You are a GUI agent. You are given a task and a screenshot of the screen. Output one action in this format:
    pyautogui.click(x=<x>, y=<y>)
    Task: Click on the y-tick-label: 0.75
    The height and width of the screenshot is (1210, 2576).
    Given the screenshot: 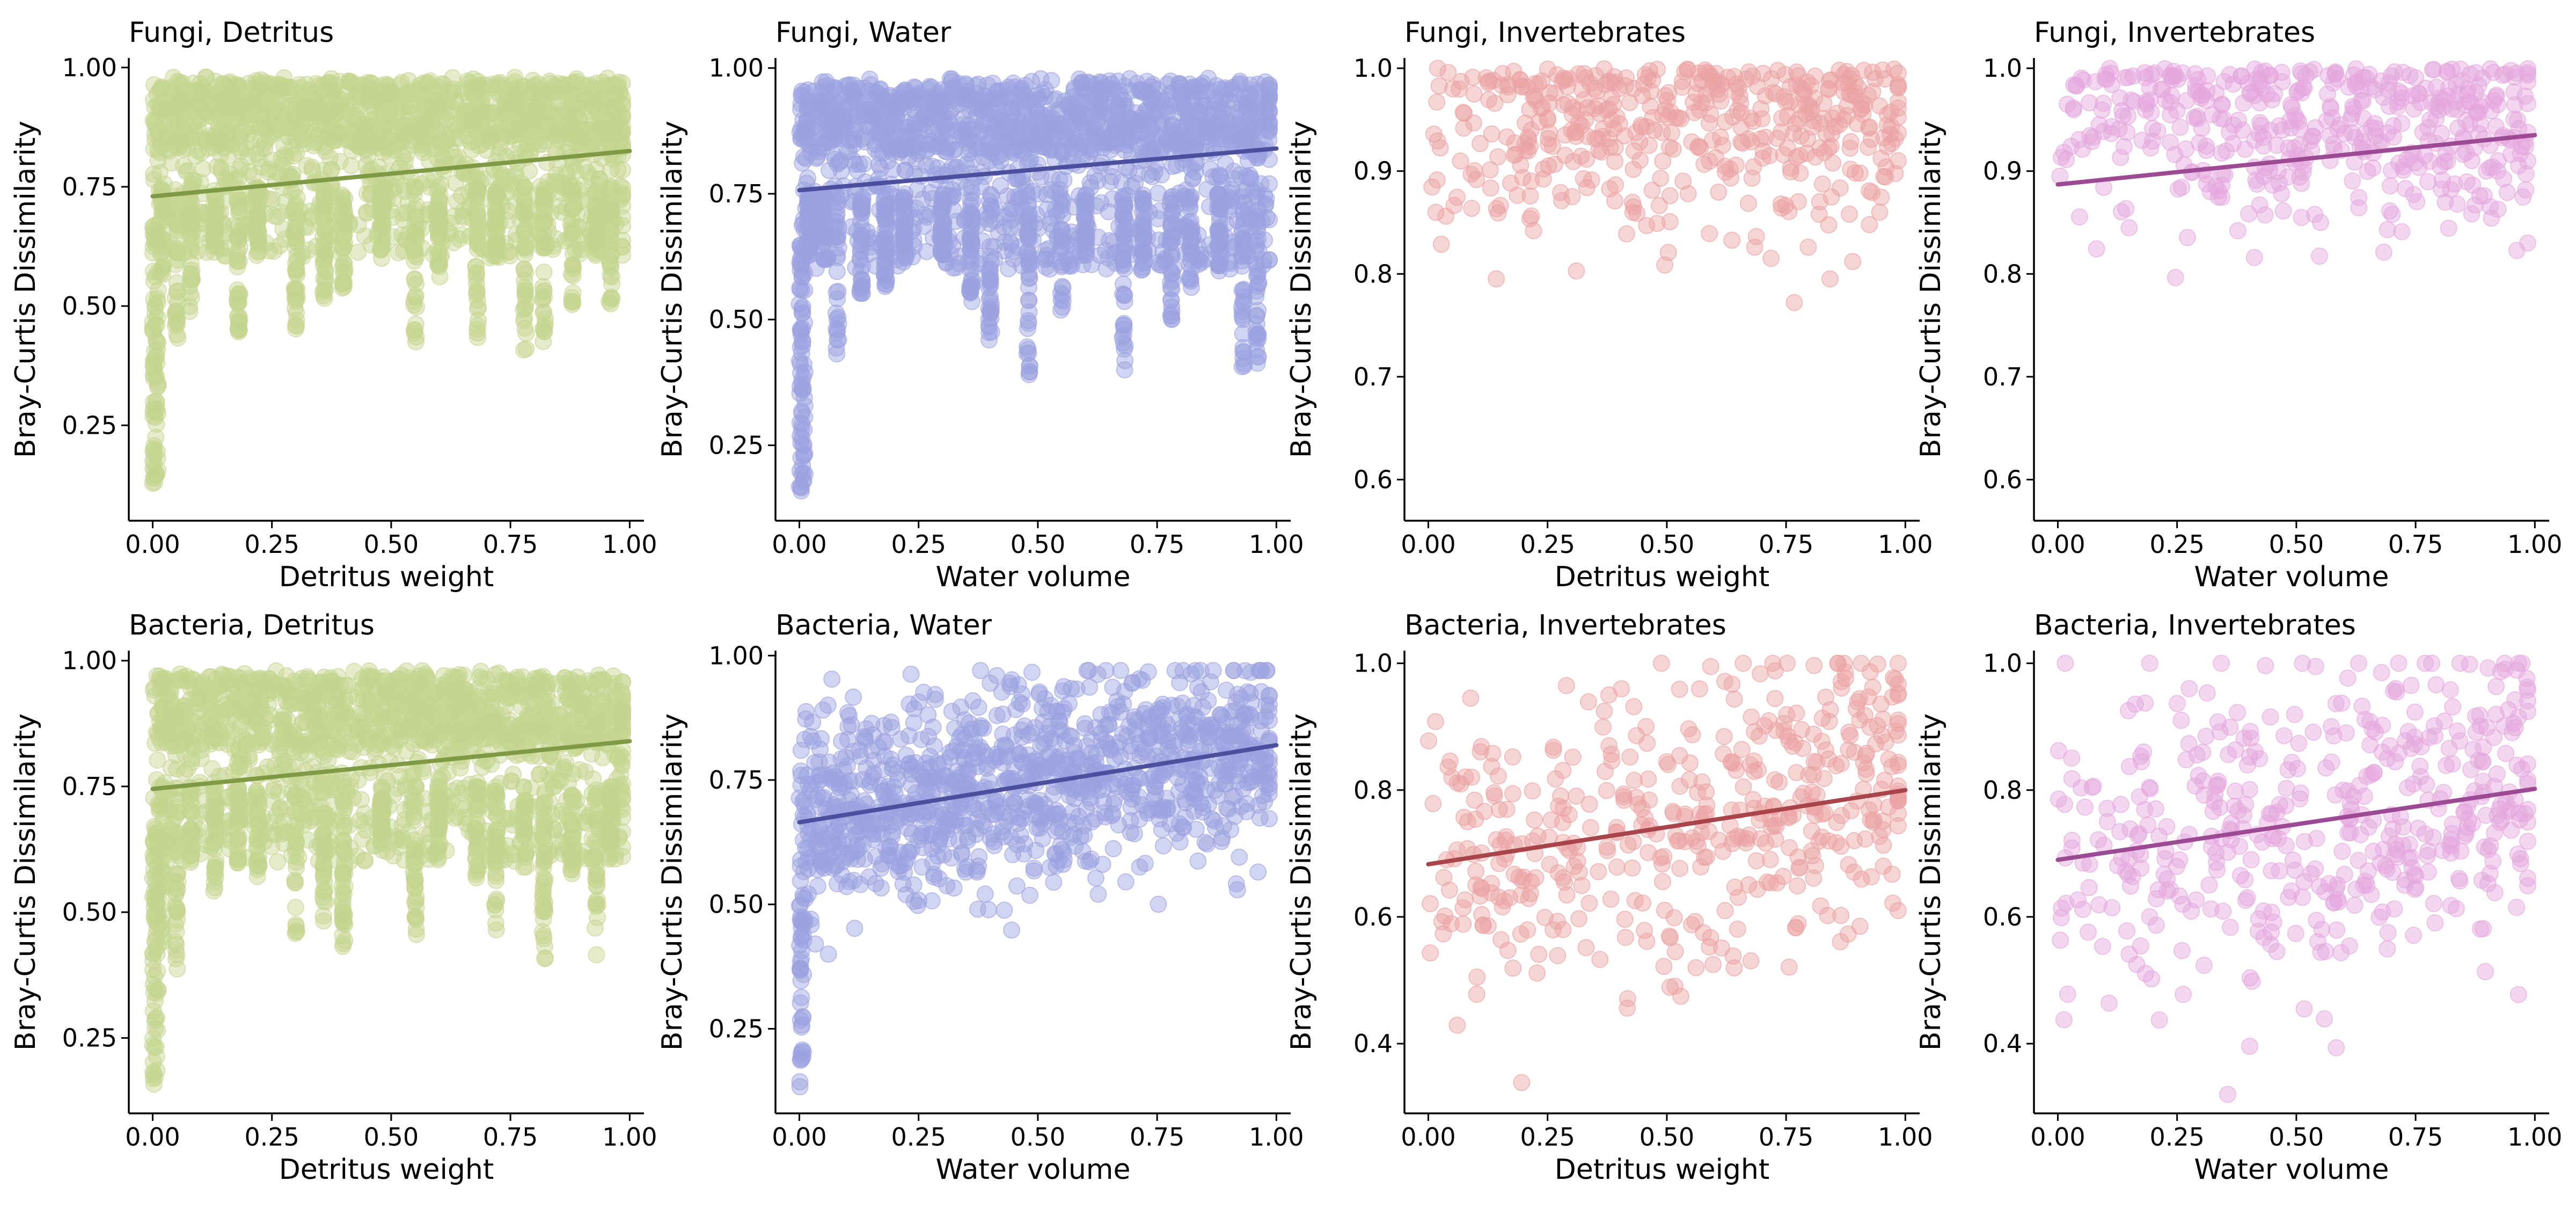 What is the action you would take?
    pyautogui.click(x=736, y=193)
    